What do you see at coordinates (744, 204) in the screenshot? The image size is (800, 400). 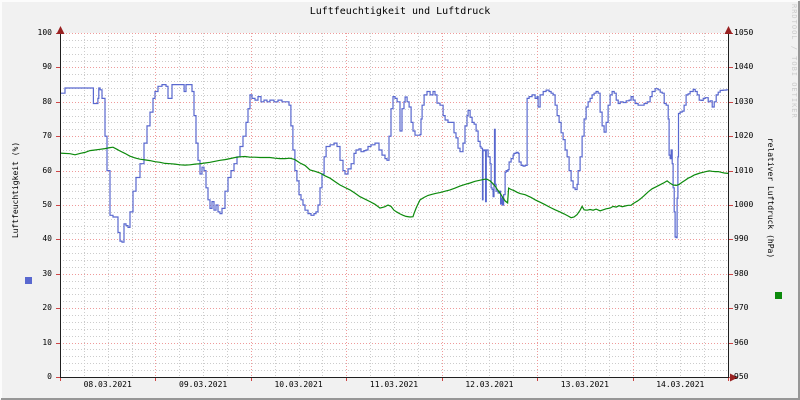 I see `y-axis-right-tick-1000: 1000` at bounding box center [744, 204].